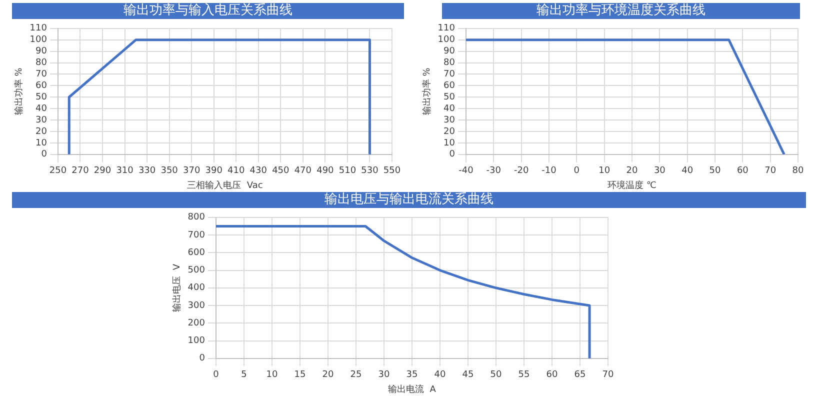 Image resolution: width=818 pixels, height=396 pixels. I want to click on x-tick-label: 390, so click(214, 171).